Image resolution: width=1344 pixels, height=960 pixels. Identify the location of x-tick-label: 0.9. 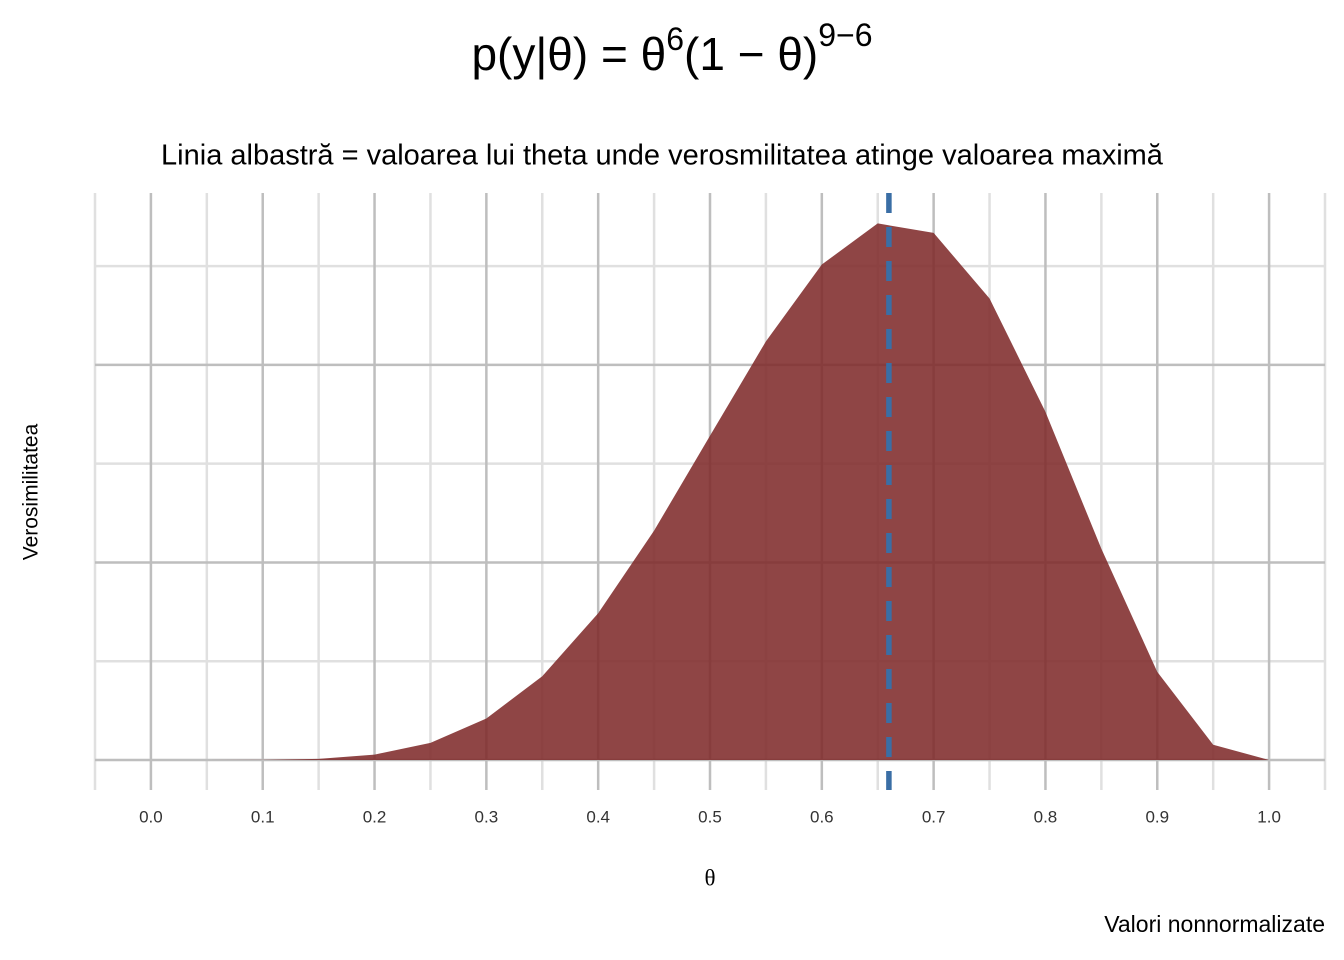
(1157, 816).